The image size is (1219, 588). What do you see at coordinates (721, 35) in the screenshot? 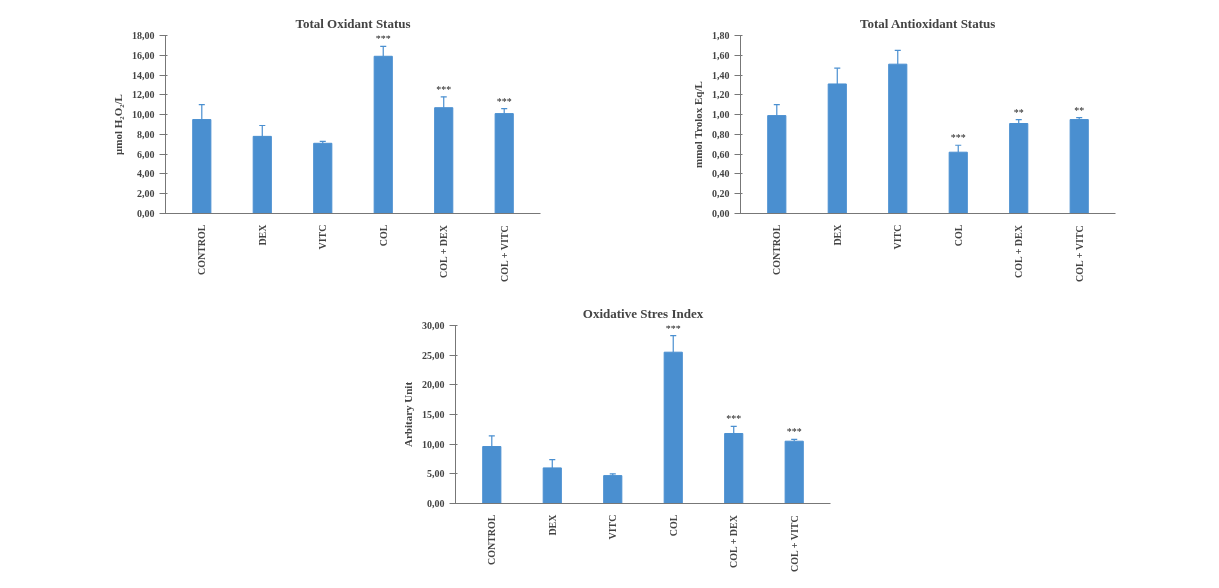
I see `y-tick-label: 1,80` at bounding box center [721, 35].